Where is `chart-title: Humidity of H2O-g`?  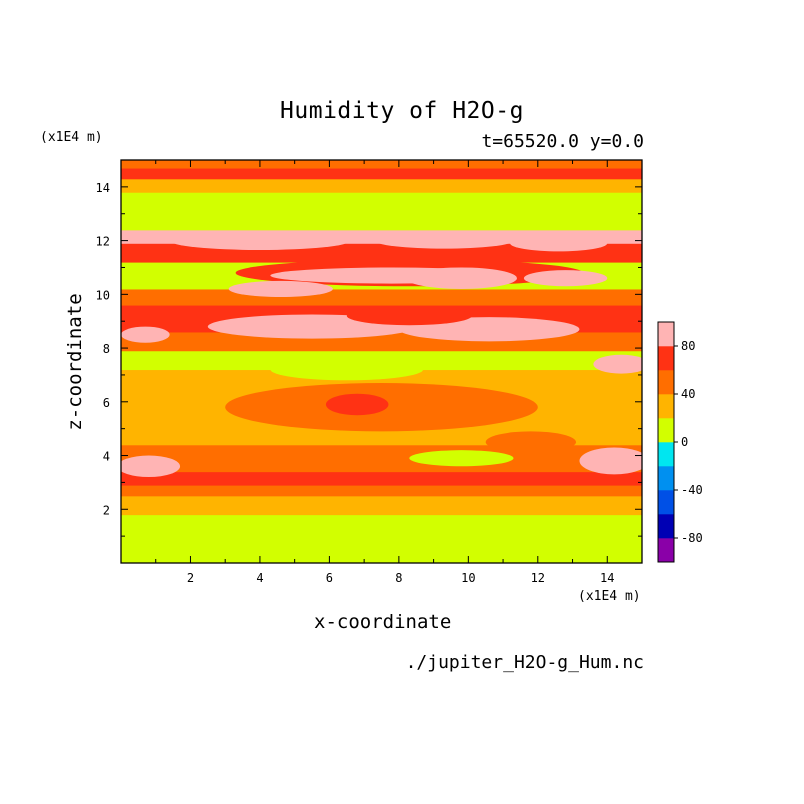 chart-title: Humidity of H2O-g is located at coordinates (402, 111).